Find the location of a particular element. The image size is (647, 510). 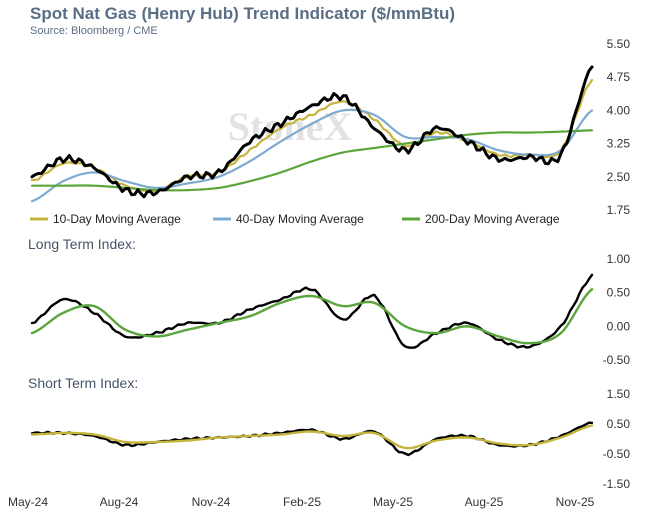

short-term-index-label: Short Term Index: is located at coordinates (83, 383).